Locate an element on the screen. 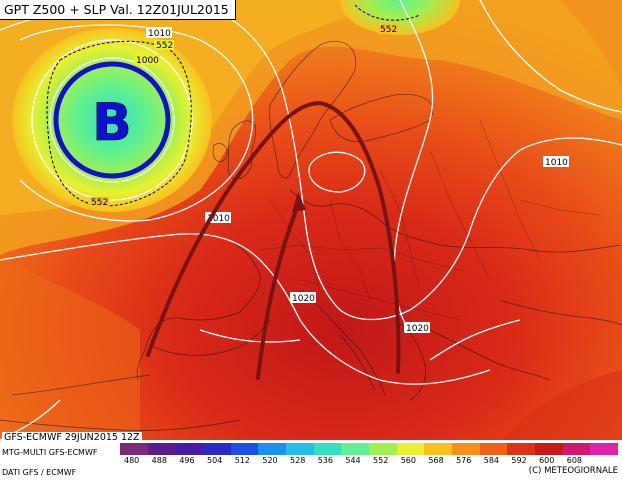 The width and height of the screenshot is (622, 480). color-scale-label: 584 is located at coordinates (491, 460).